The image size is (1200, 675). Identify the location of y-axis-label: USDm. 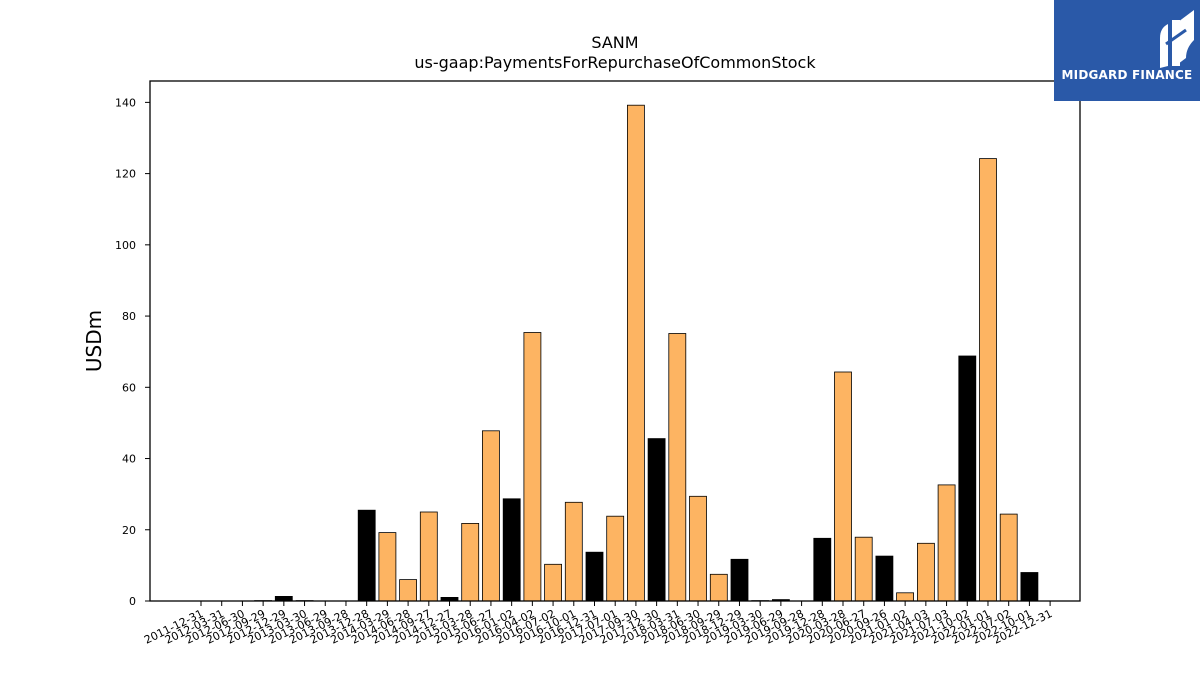
(94, 341).